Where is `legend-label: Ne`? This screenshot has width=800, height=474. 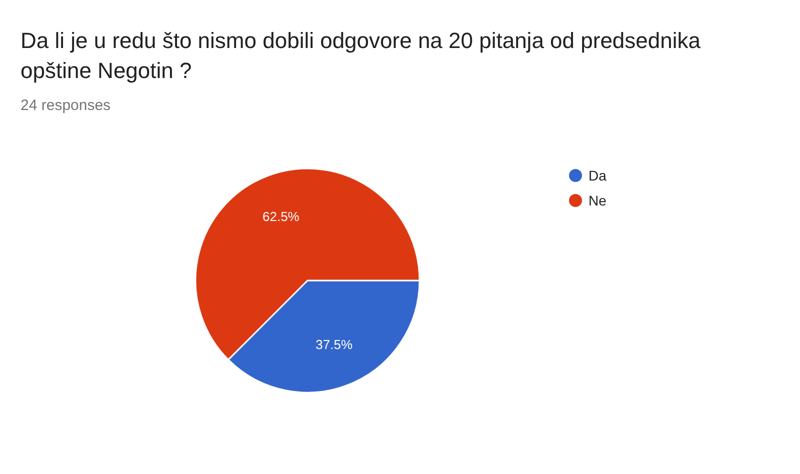 legend-label: Ne is located at coordinates (597, 200).